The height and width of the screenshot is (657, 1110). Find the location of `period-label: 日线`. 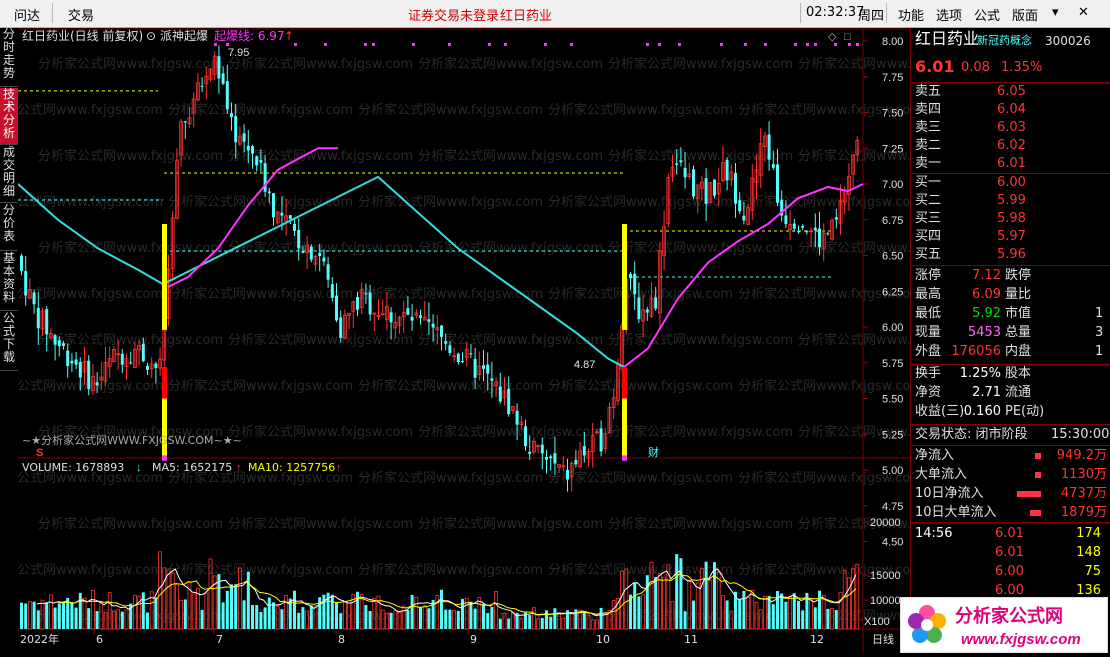

period-label: 日线 is located at coordinates (883, 639).